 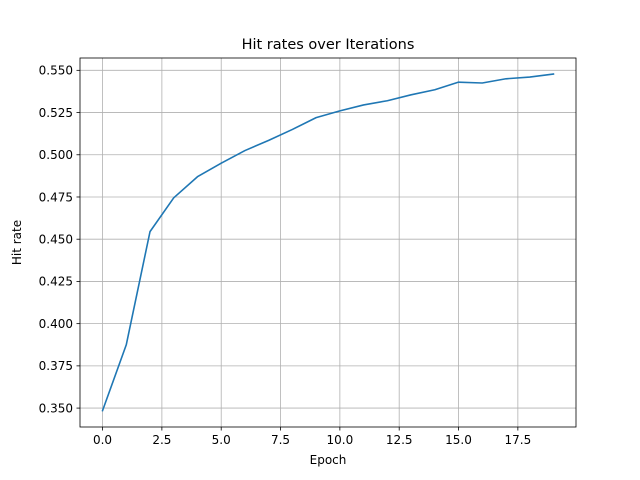 What do you see at coordinates (328, 460) in the screenshot?
I see `x-axis-title: Epoch` at bounding box center [328, 460].